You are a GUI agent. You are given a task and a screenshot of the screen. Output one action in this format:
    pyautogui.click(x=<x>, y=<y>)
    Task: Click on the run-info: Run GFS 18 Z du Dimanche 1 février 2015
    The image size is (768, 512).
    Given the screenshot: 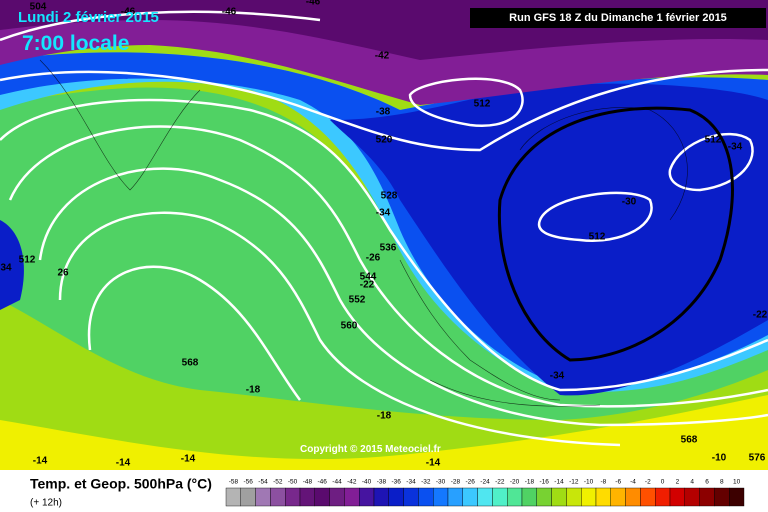 What is the action you would take?
    pyautogui.click(x=618, y=18)
    